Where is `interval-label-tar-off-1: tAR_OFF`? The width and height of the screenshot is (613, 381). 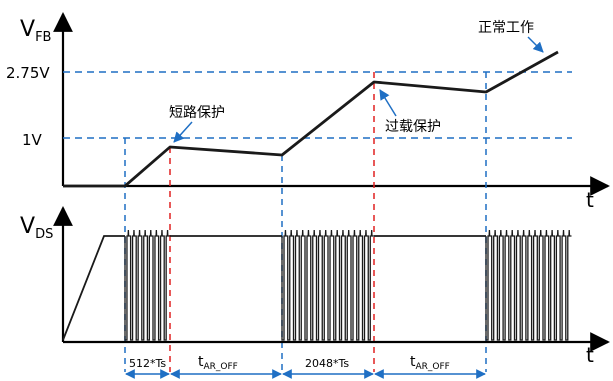
interval-label-tar-off-1: tAR_OFF is located at coordinates (218, 363).